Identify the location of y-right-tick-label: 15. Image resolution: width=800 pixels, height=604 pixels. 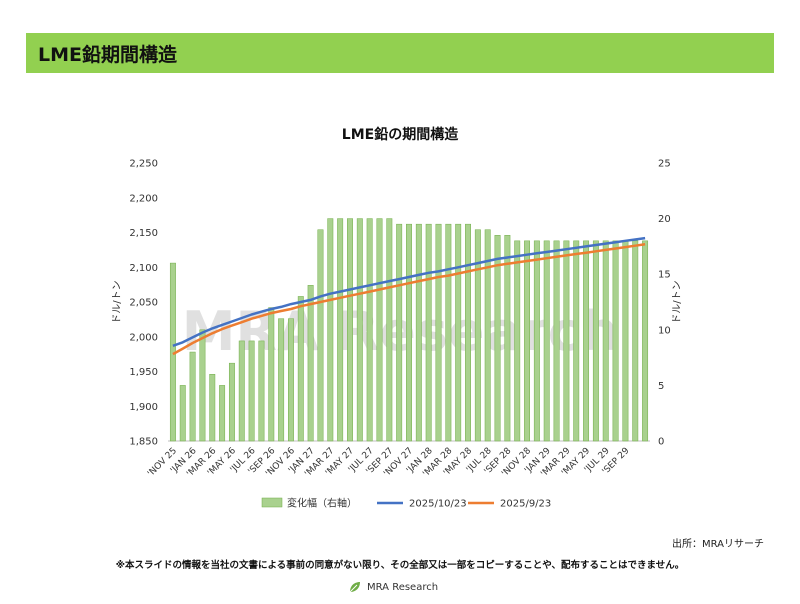
(664, 275).